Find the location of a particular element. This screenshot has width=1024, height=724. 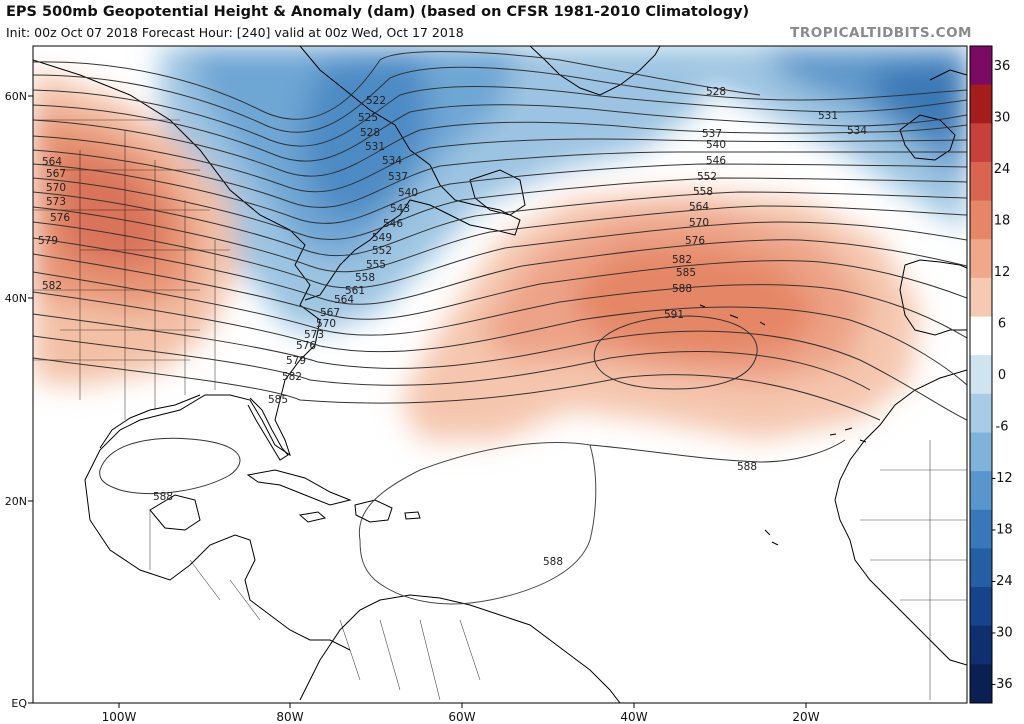

colorbar-frame is located at coordinates (981, 374).